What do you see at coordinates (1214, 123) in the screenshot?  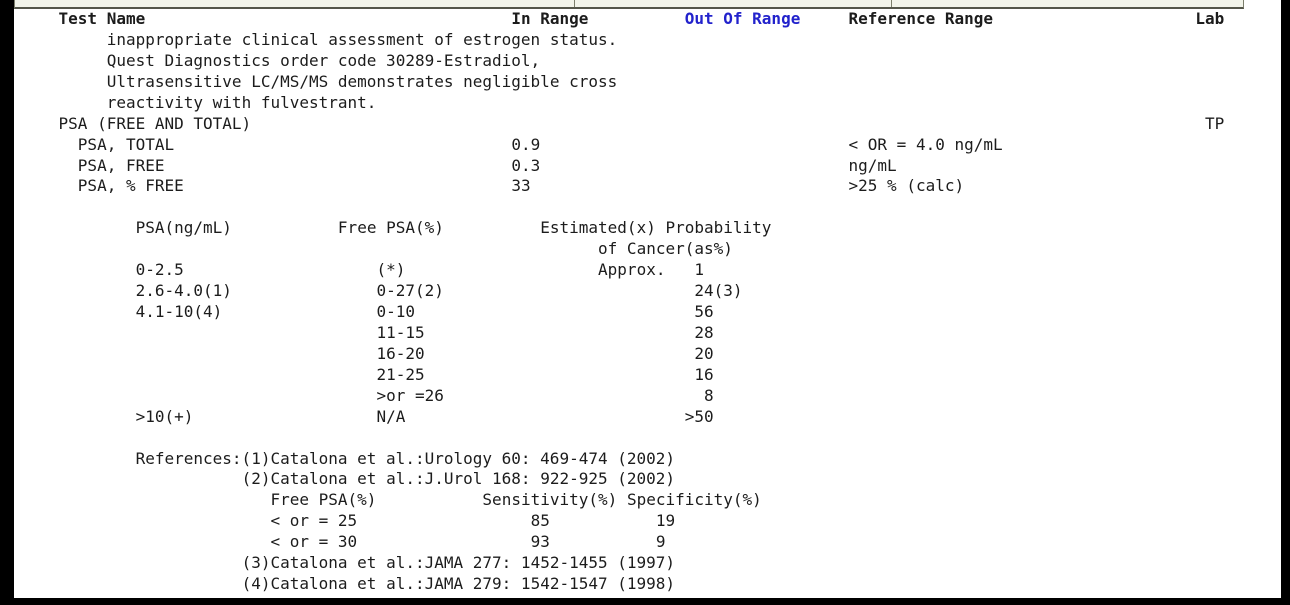 I see `lab-code: TP` at bounding box center [1214, 123].